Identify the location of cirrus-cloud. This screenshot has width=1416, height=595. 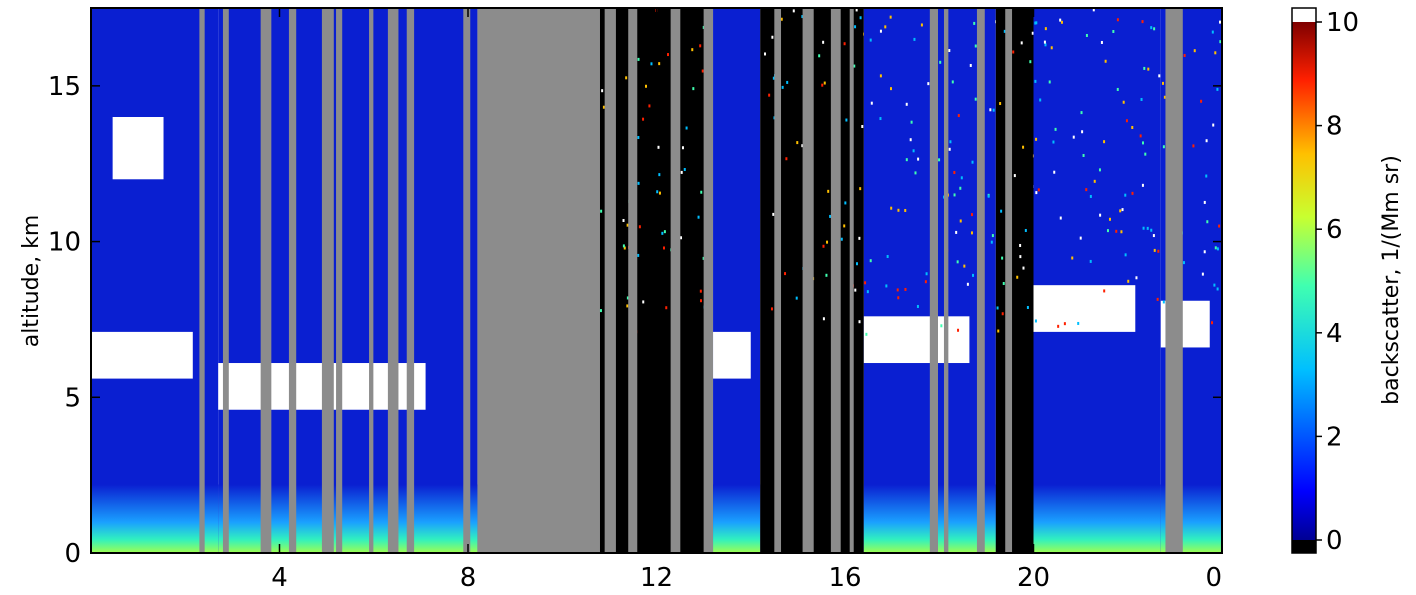
(138, 148).